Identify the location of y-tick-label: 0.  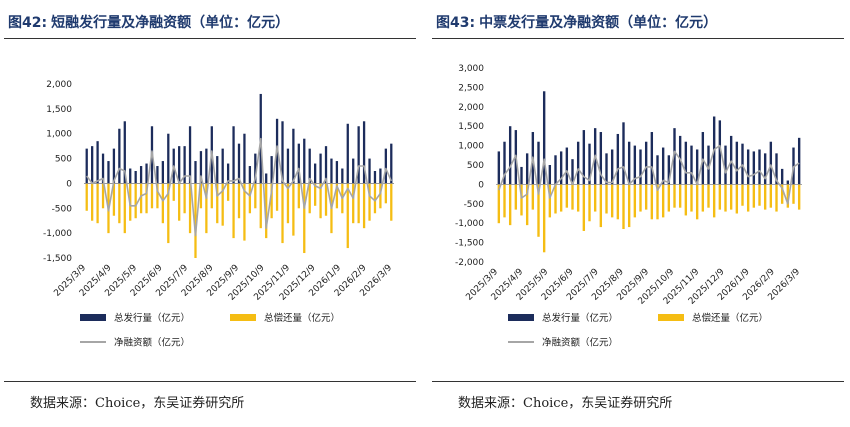
(481, 185).